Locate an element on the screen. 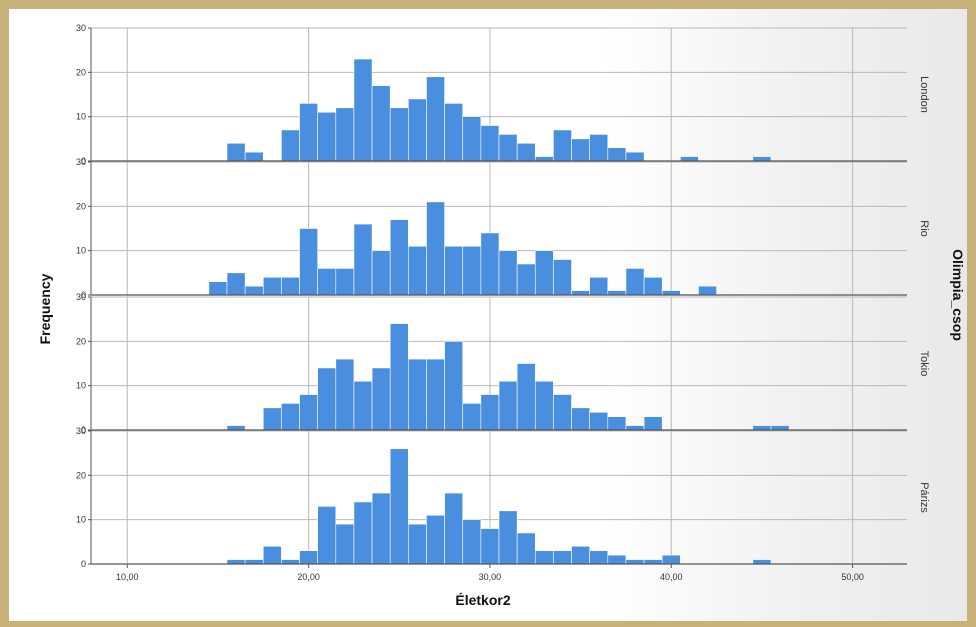 The image size is (976, 627). panel-label: Párizs is located at coordinates (924, 497).